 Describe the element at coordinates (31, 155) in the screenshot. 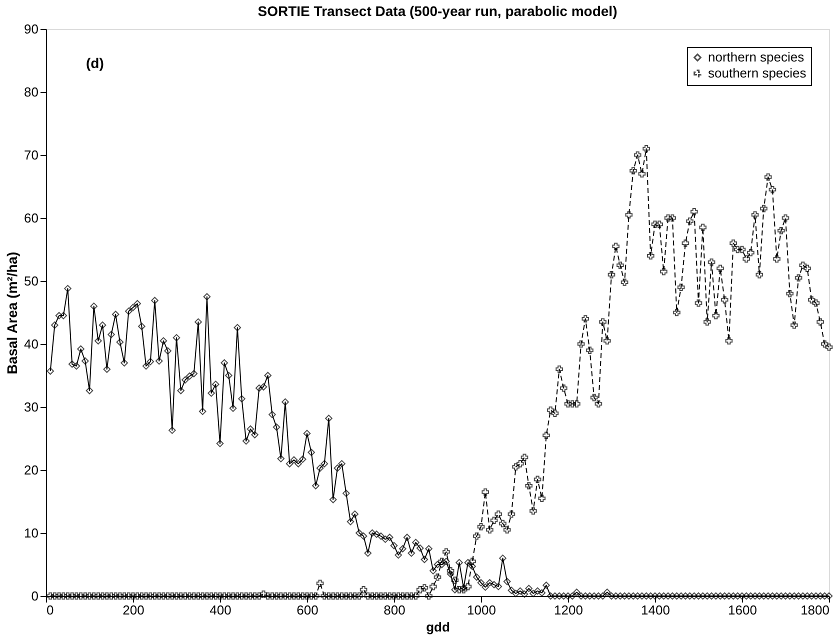

I see `y-tick-label: 70` at that location.